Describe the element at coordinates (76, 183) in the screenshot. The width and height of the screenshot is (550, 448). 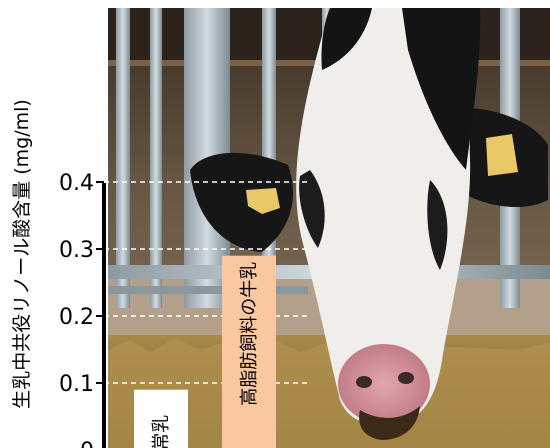
I see `y-tick-label: 0.4` at that location.